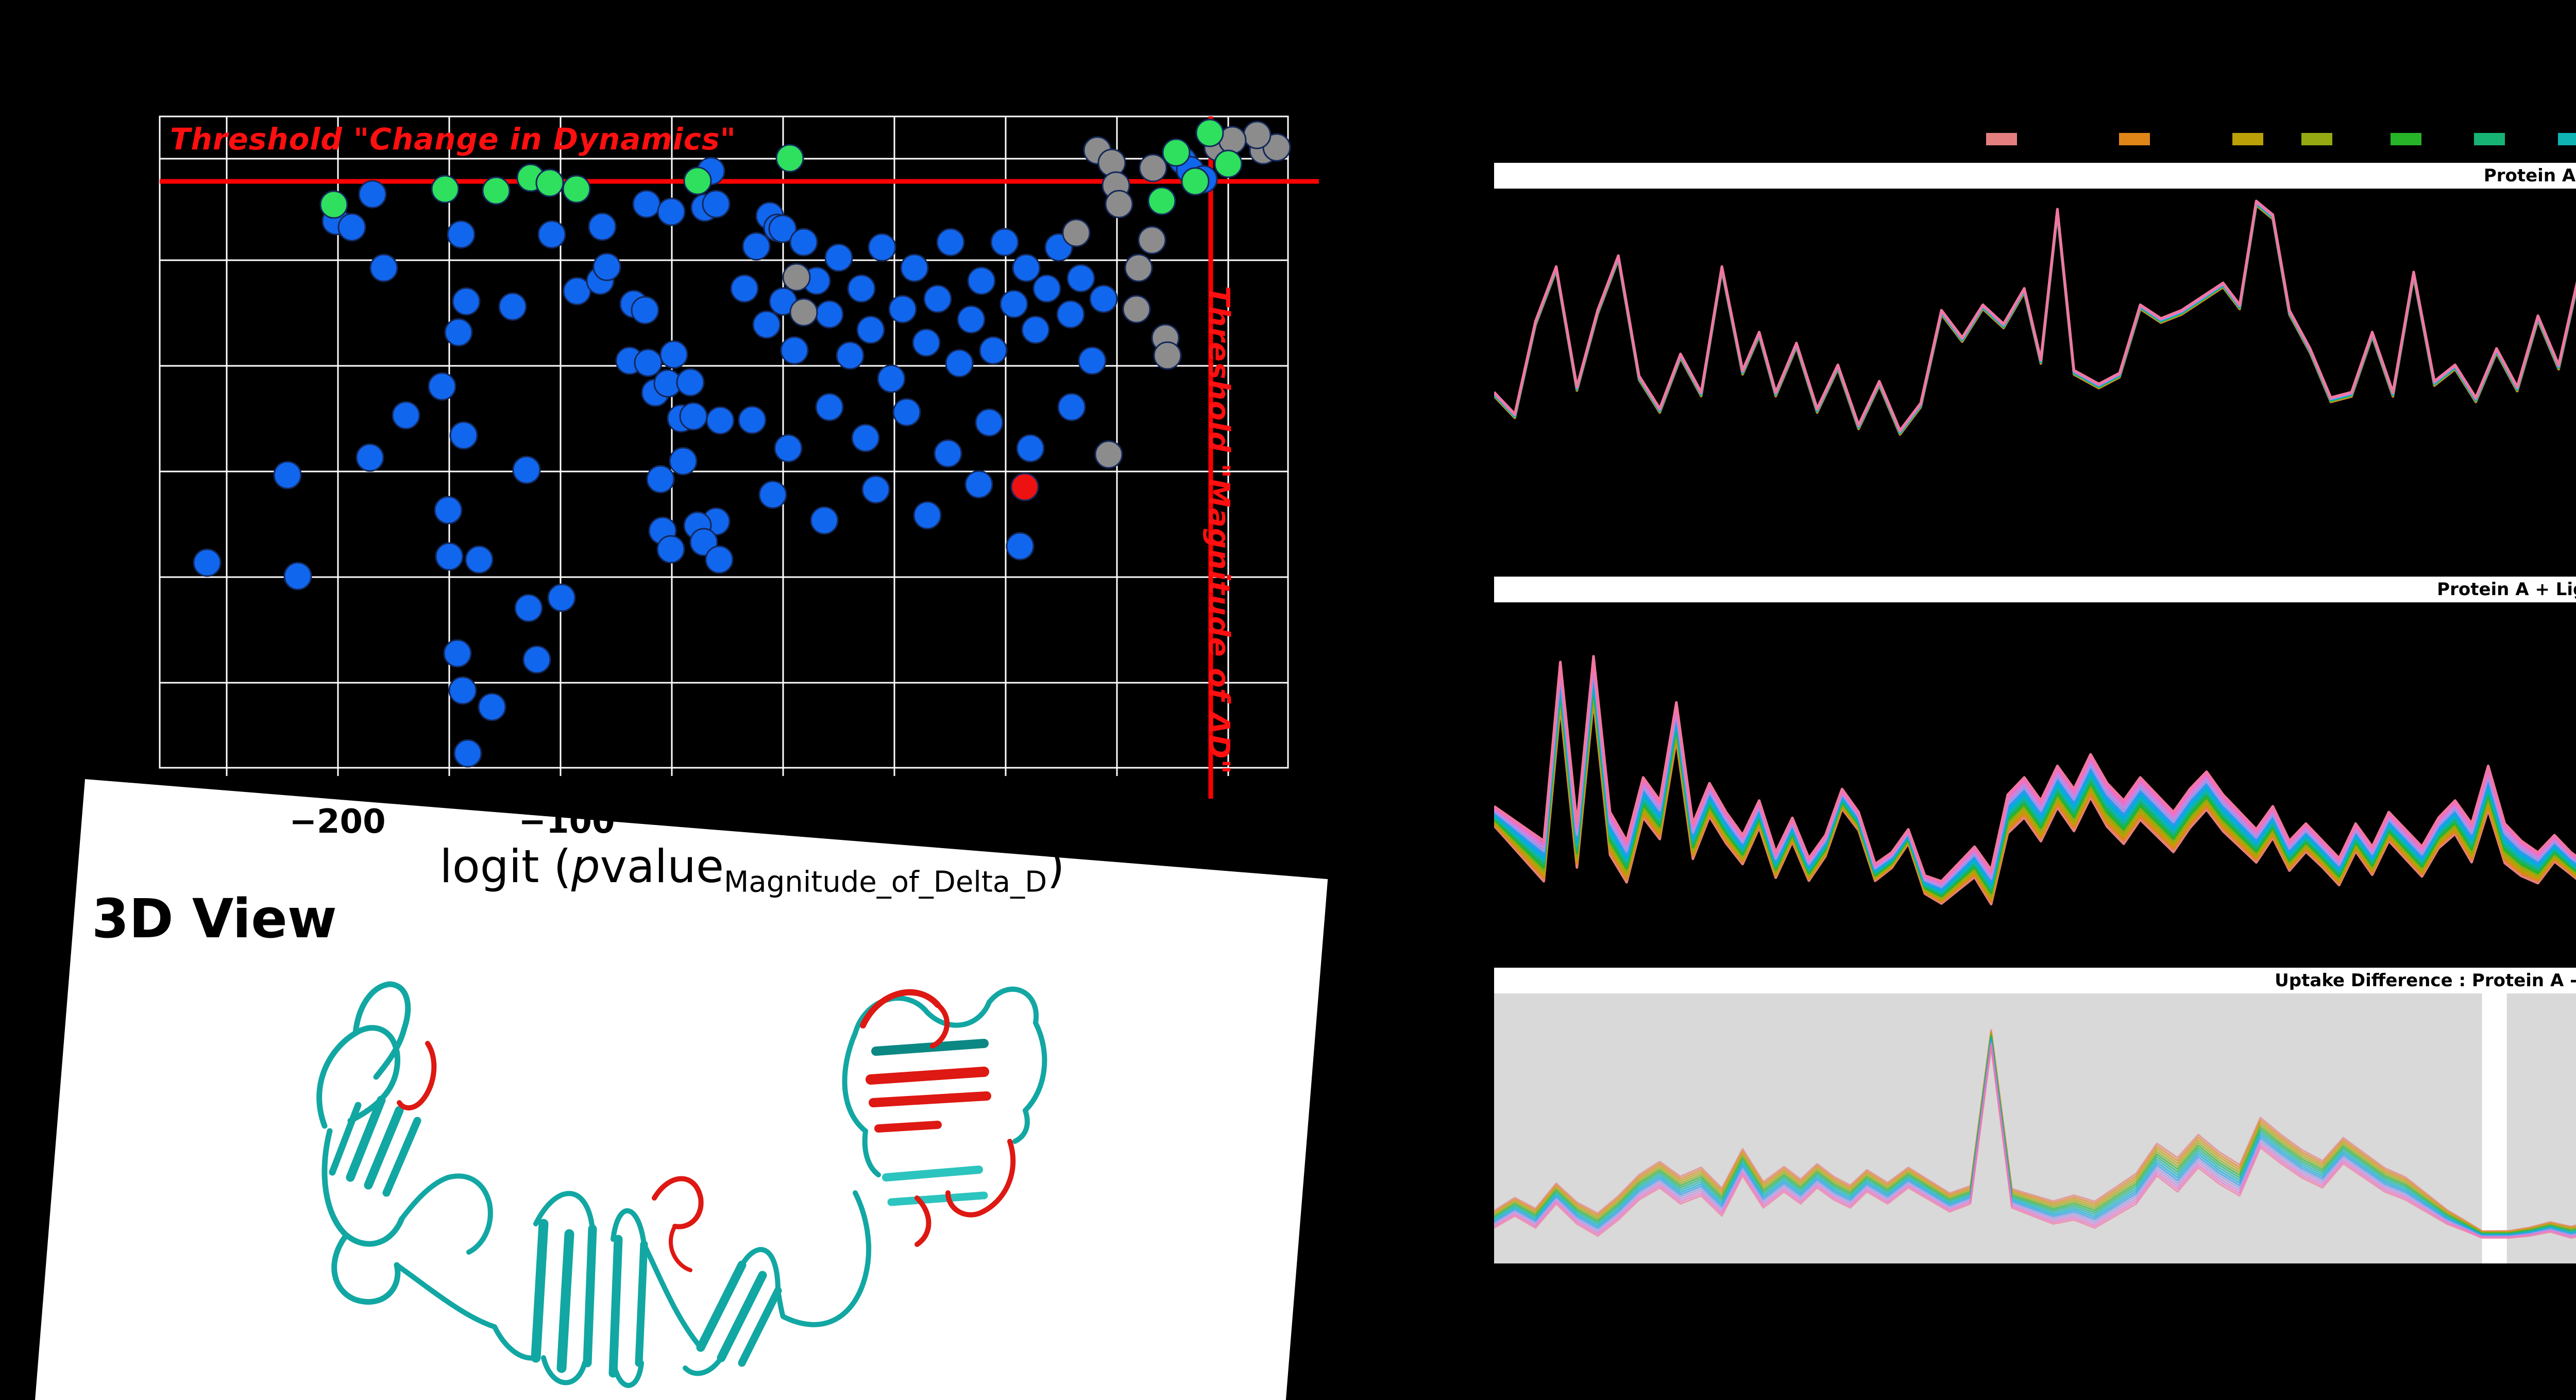  What do you see at coordinates (453, 139) in the screenshot?
I see `threshold-change-label: Threshold "Change in Dynamics"` at bounding box center [453, 139].